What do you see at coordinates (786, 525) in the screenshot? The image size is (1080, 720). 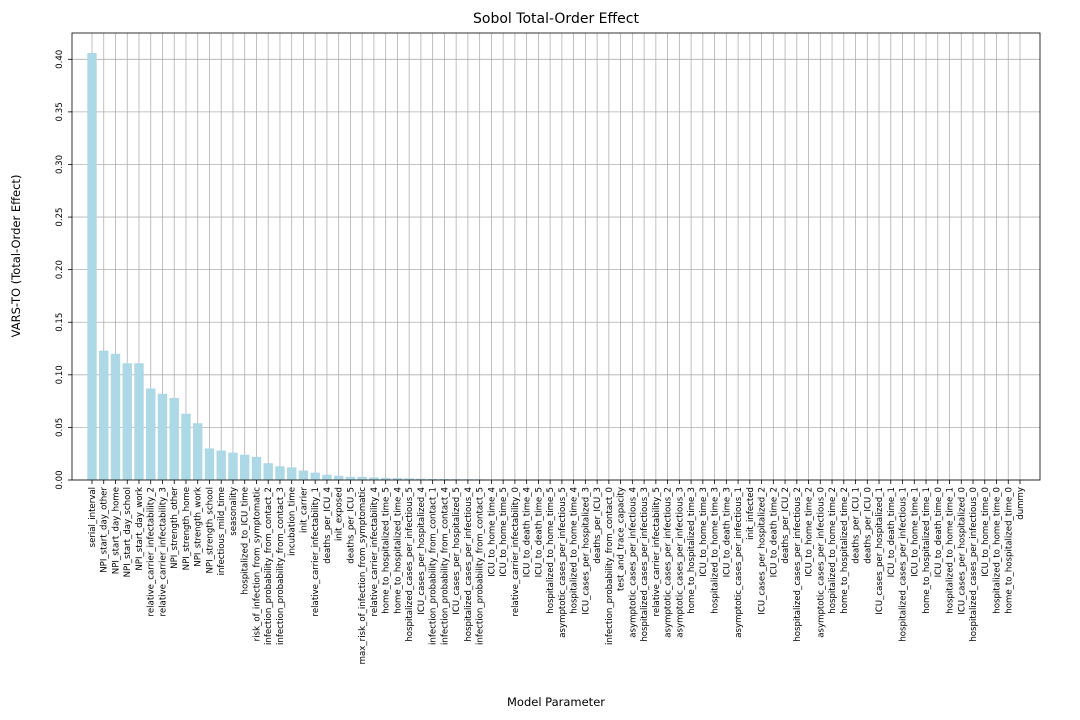 I see `x-tick-label: deaths_per_ICU_2` at bounding box center [786, 525].